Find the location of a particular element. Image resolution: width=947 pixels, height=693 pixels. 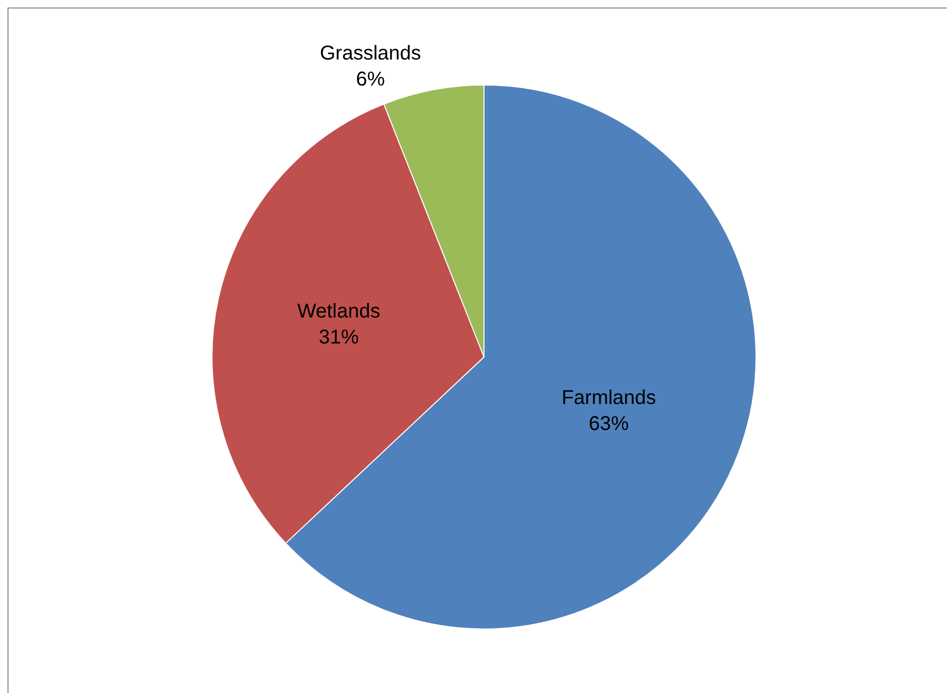

data-label: 31% is located at coordinates (338, 337).